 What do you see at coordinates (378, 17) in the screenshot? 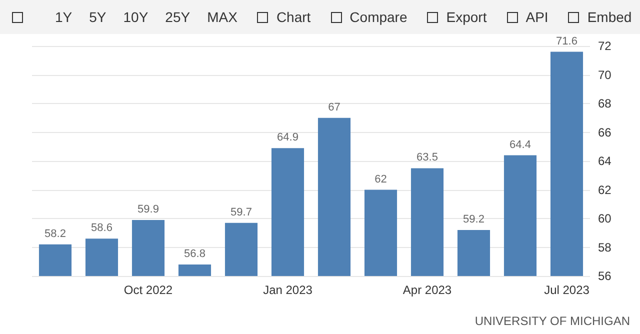
I see `text: Compare` at bounding box center [378, 17].